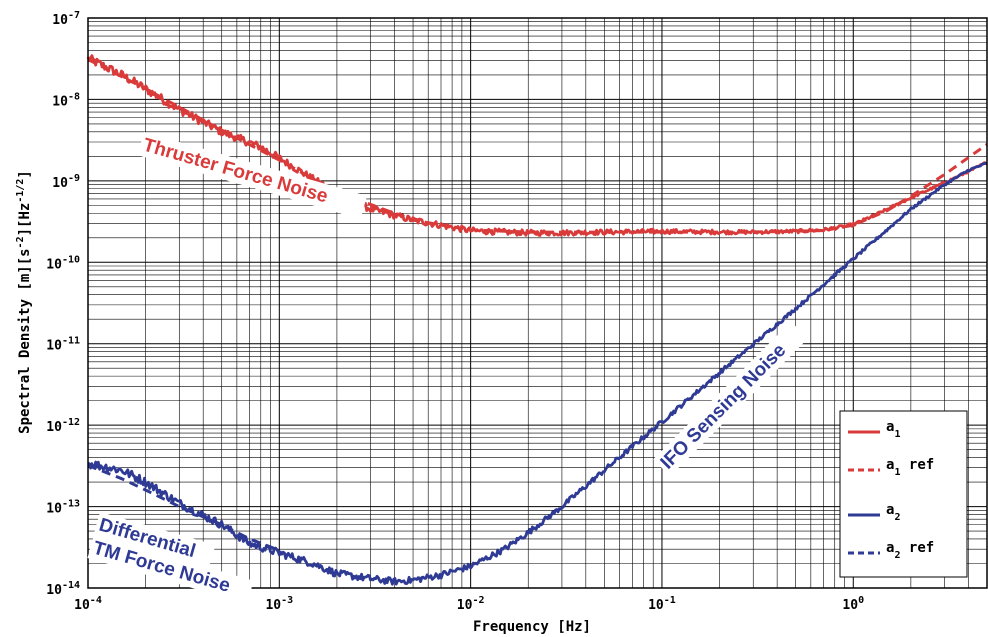 The height and width of the screenshot is (637, 988). Describe the element at coordinates (63, 589) in the screenshot. I see `tick-label: 10⁻¹⁴` at that location.